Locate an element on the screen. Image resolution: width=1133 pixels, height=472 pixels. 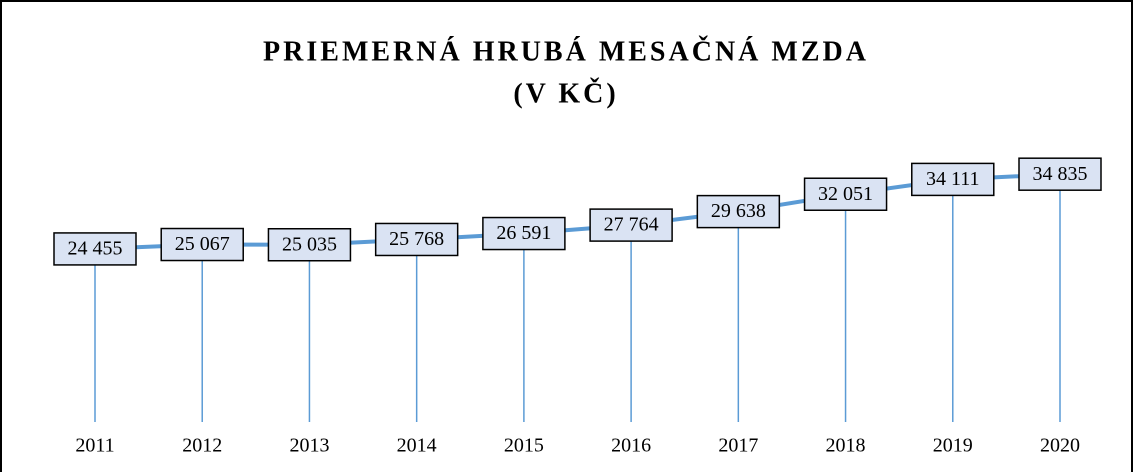
data-label: 26 591 is located at coordinates (523, 233).